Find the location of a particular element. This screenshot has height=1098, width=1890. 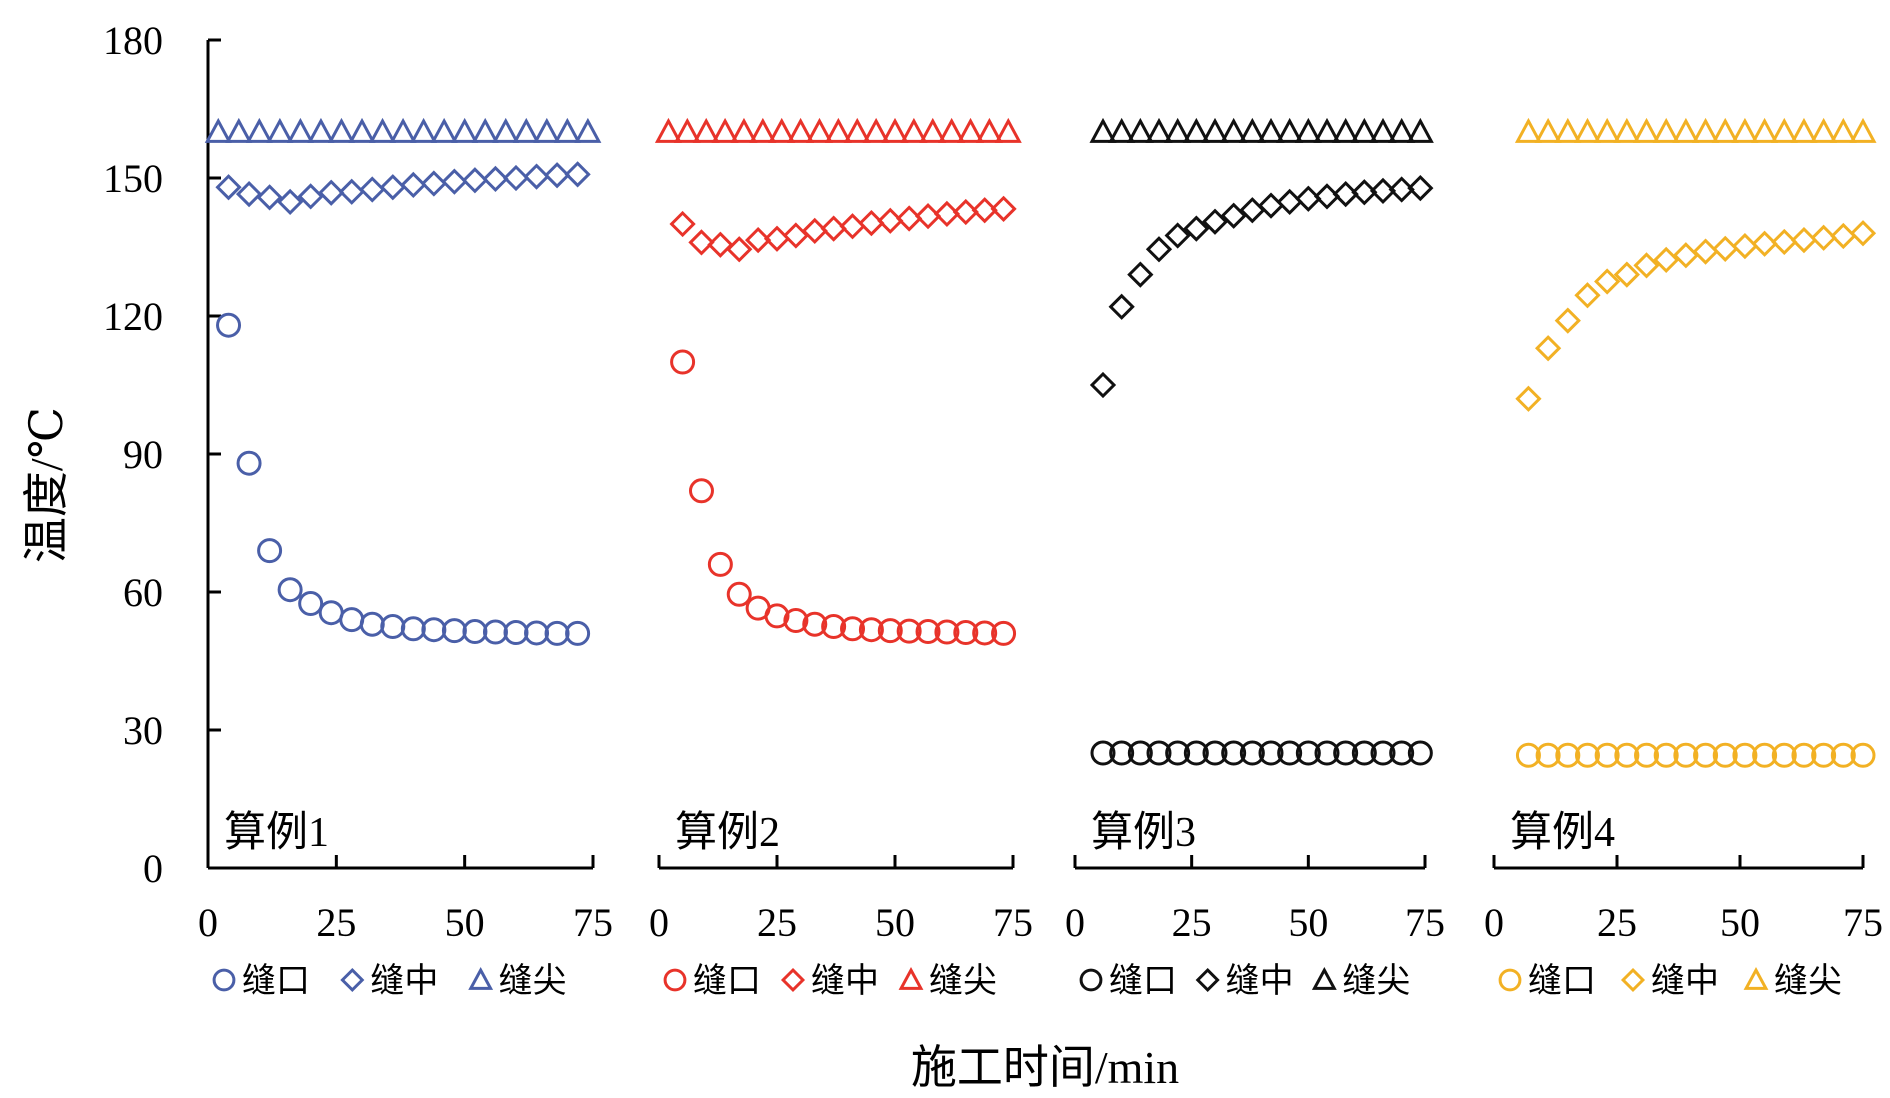

x-tick-label: 50 is located at coordinates (1308, 922).